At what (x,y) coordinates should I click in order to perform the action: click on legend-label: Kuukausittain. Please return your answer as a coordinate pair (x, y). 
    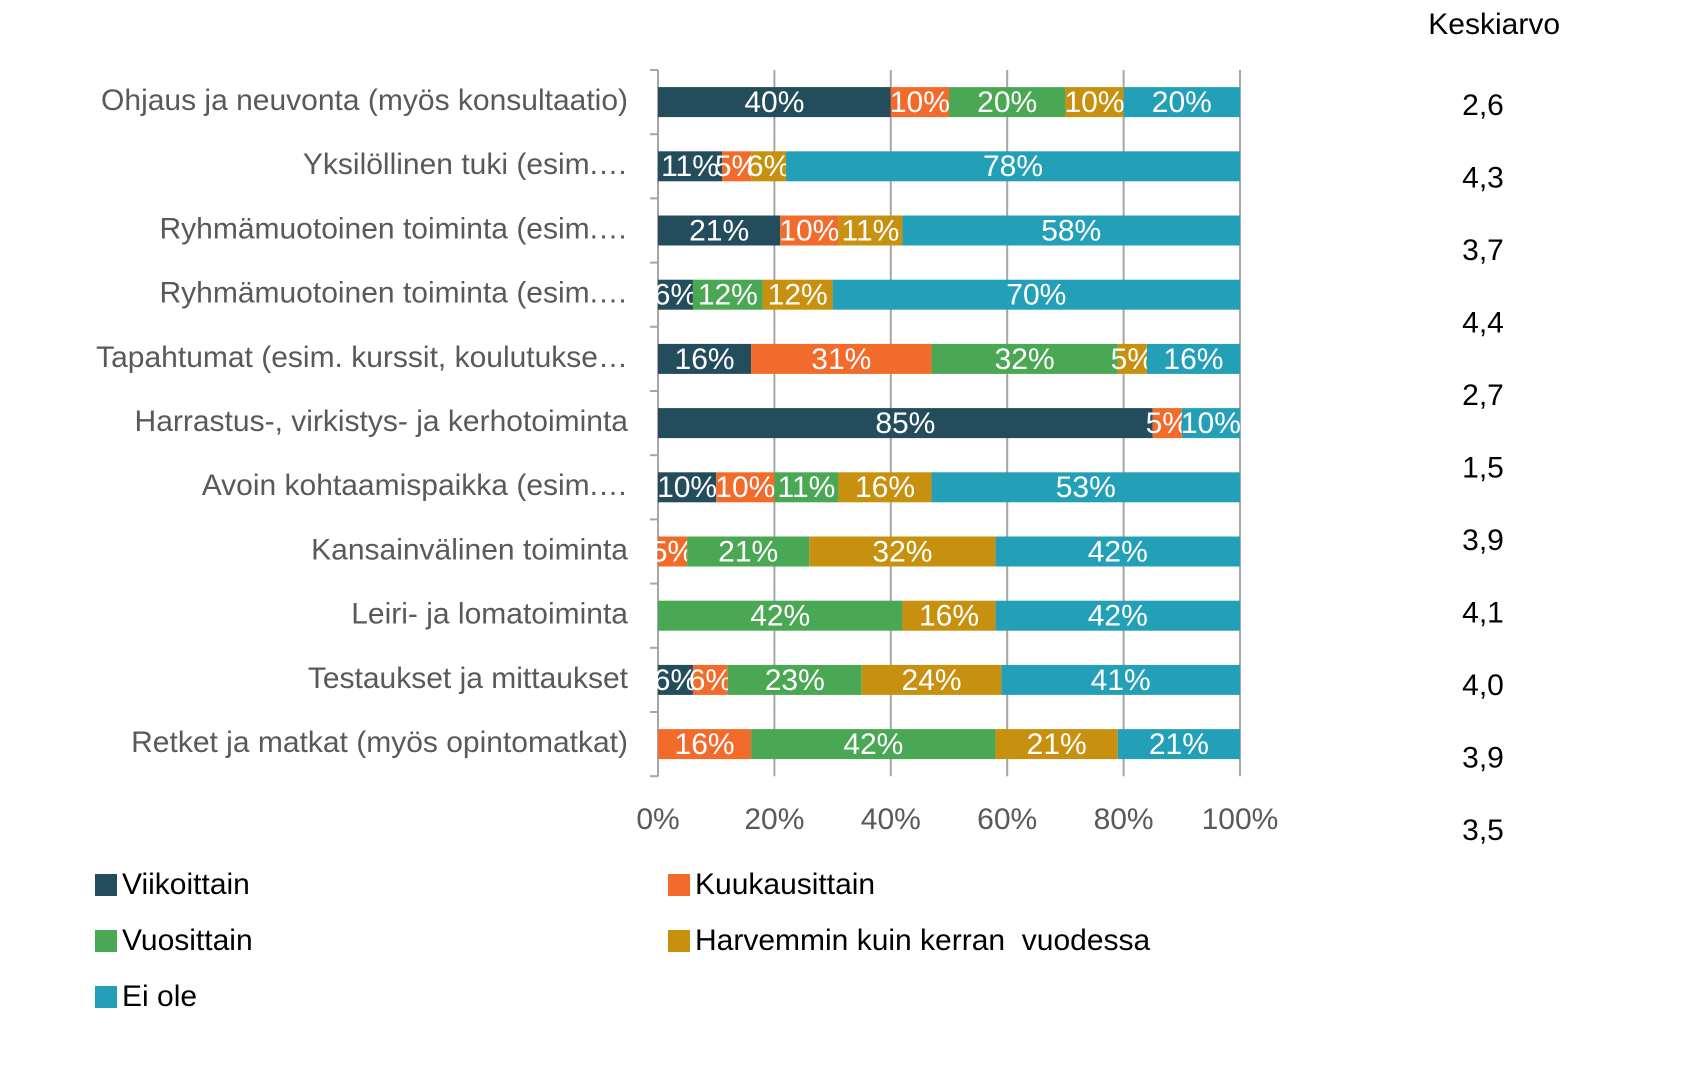
    Looking at the image, I should click on (785, 884).